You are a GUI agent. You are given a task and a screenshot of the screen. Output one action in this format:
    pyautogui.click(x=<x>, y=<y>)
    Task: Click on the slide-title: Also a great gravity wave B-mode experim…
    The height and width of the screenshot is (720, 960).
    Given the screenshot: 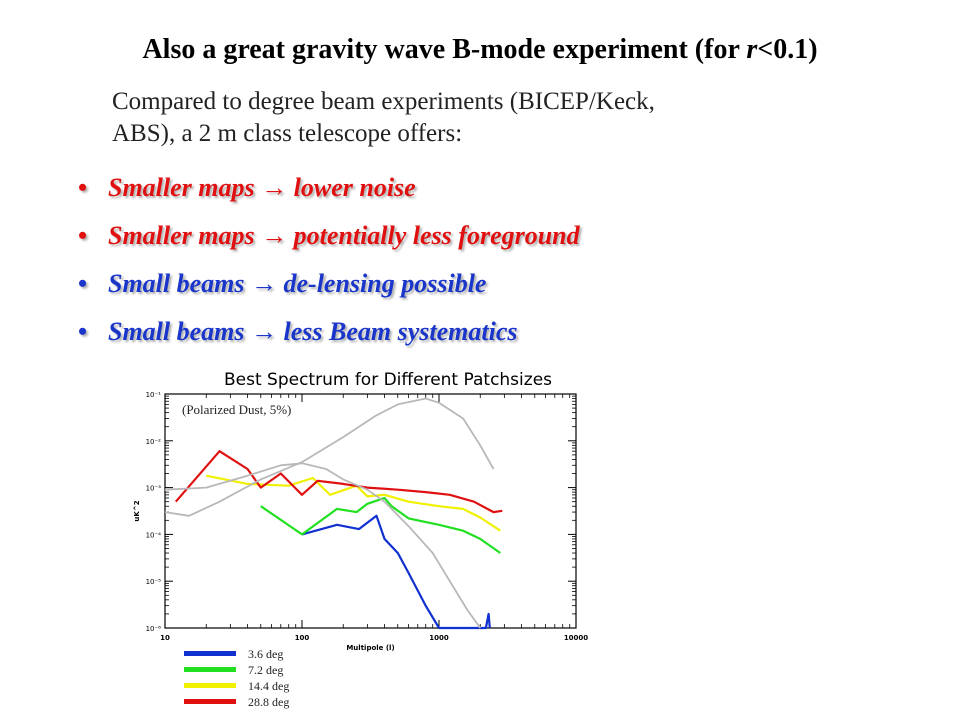 What is the action you would take?
    pyautogui.click(x=480, y=50)
    